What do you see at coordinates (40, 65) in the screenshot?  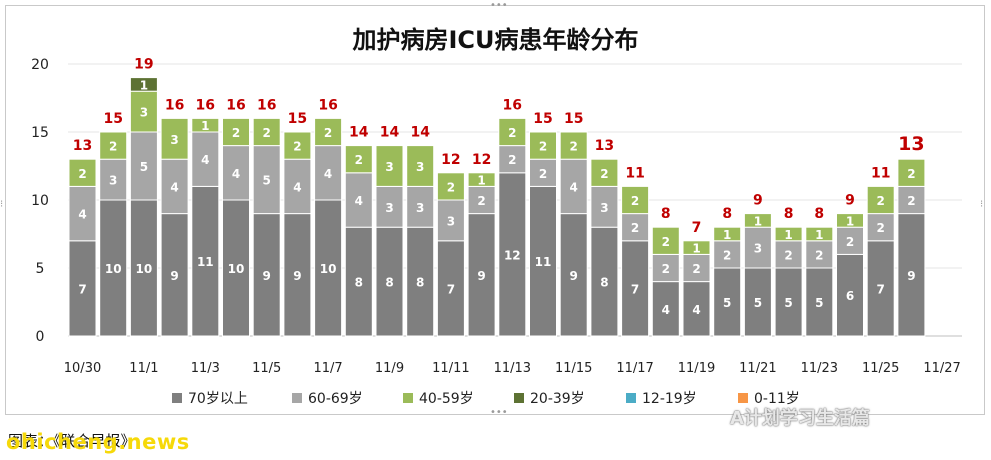 I see `y-tick-label: 20` at bounding box center [40, 65].